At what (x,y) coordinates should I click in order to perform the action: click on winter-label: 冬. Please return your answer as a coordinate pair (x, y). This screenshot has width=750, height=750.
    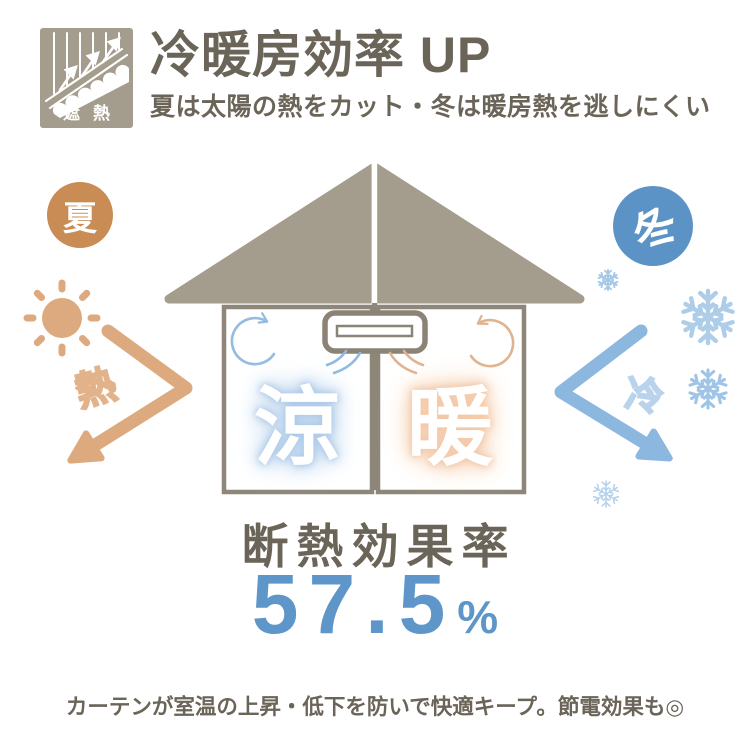
    Looking at the image, I should click on (655, 230).